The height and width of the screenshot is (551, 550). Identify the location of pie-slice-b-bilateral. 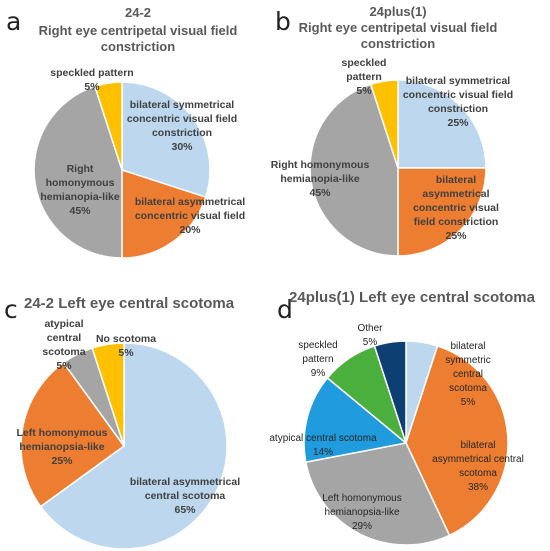
(442, 212).